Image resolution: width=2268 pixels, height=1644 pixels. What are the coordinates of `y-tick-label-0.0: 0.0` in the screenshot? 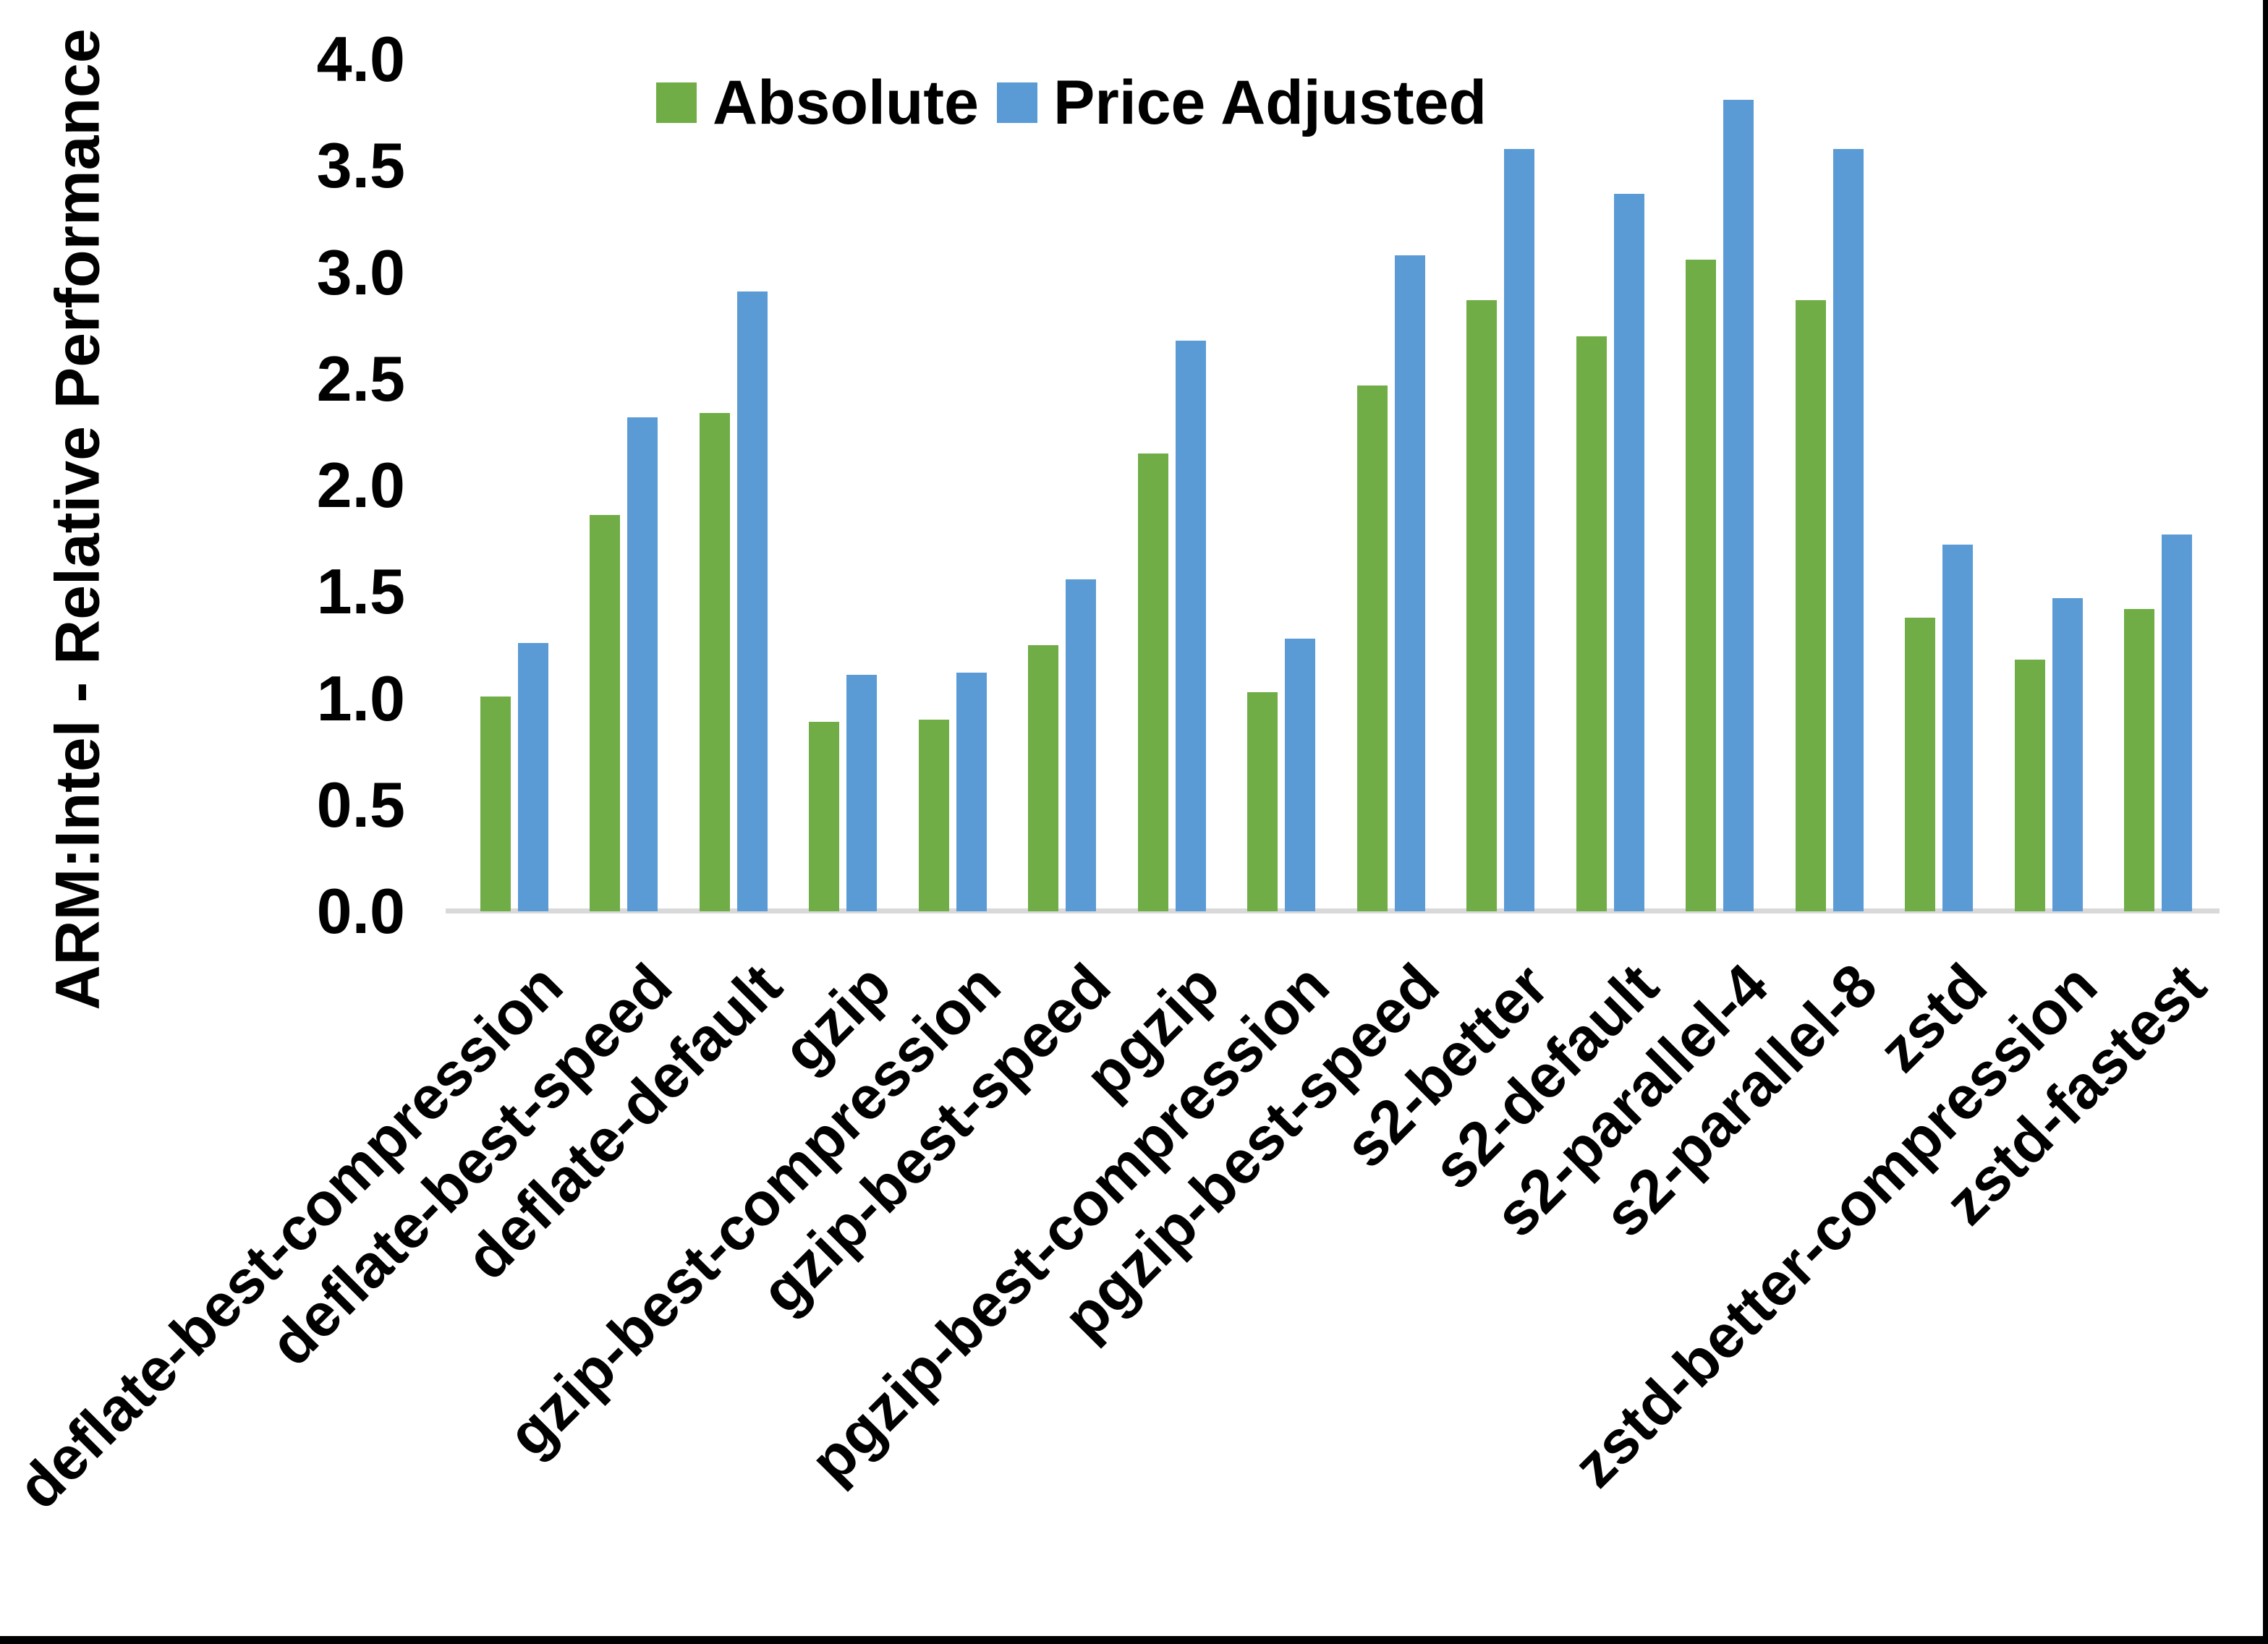 It's located at (360, 911).